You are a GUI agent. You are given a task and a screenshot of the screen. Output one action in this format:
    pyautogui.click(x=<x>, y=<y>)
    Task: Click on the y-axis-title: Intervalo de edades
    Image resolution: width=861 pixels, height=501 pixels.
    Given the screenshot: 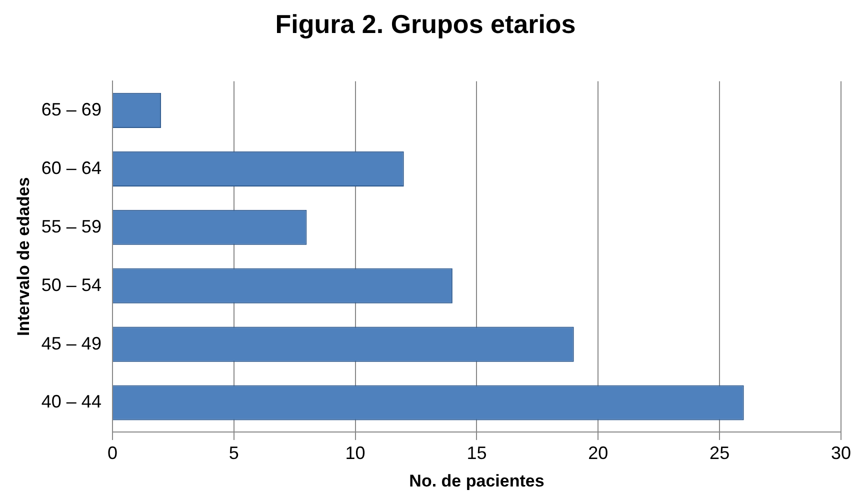 What is the action you would take?
    pyautogui.click(x=23, y=256)
    